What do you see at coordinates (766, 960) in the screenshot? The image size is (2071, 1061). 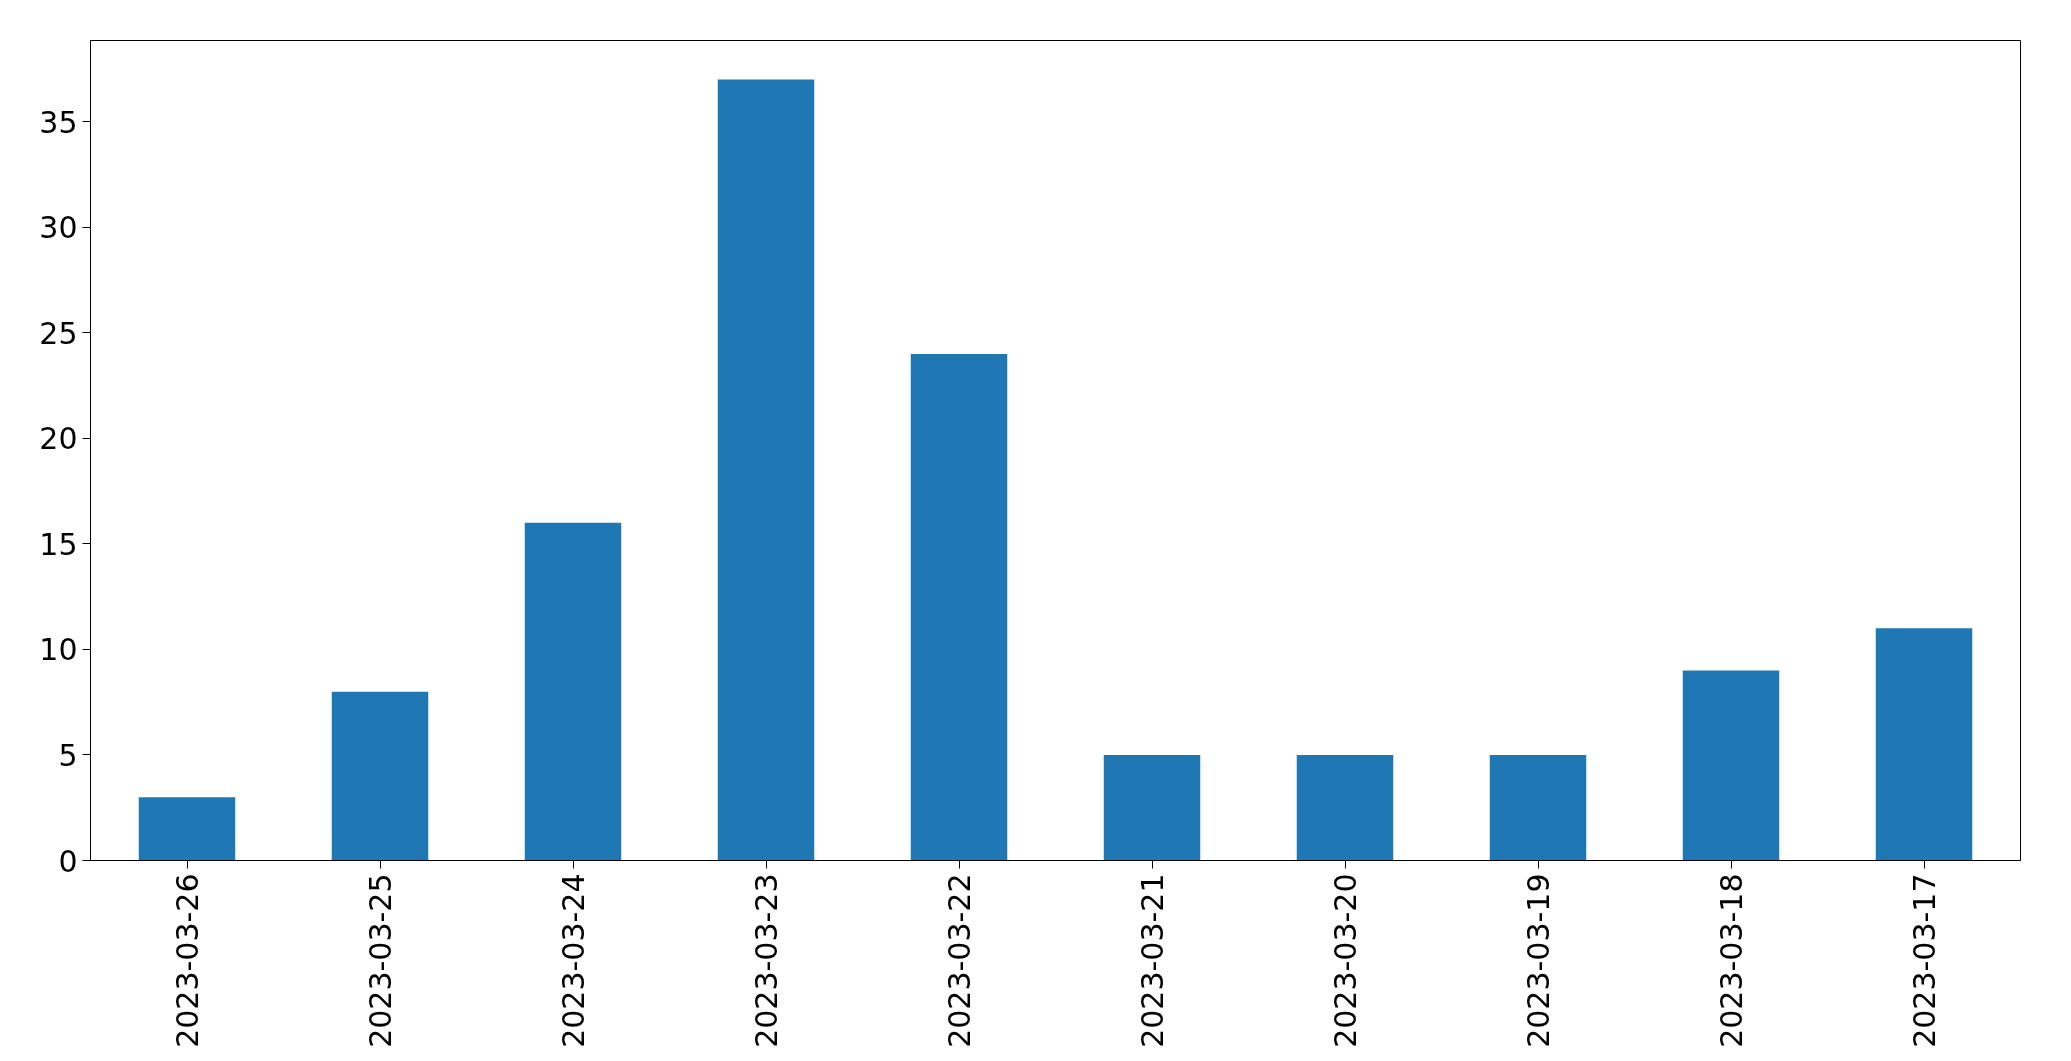 I see `x-tick-label: 2023-03-23` at bounding box center [766, 960].